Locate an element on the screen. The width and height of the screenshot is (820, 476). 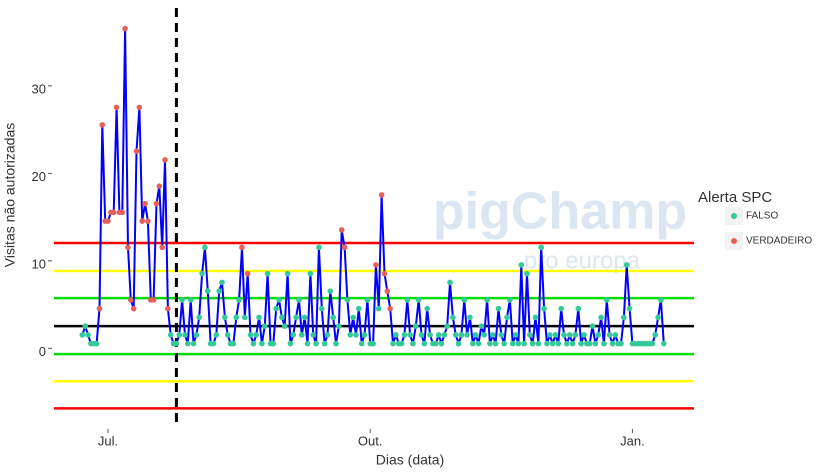
x-tick-label: Jan. is located at coordinates (632, 440).